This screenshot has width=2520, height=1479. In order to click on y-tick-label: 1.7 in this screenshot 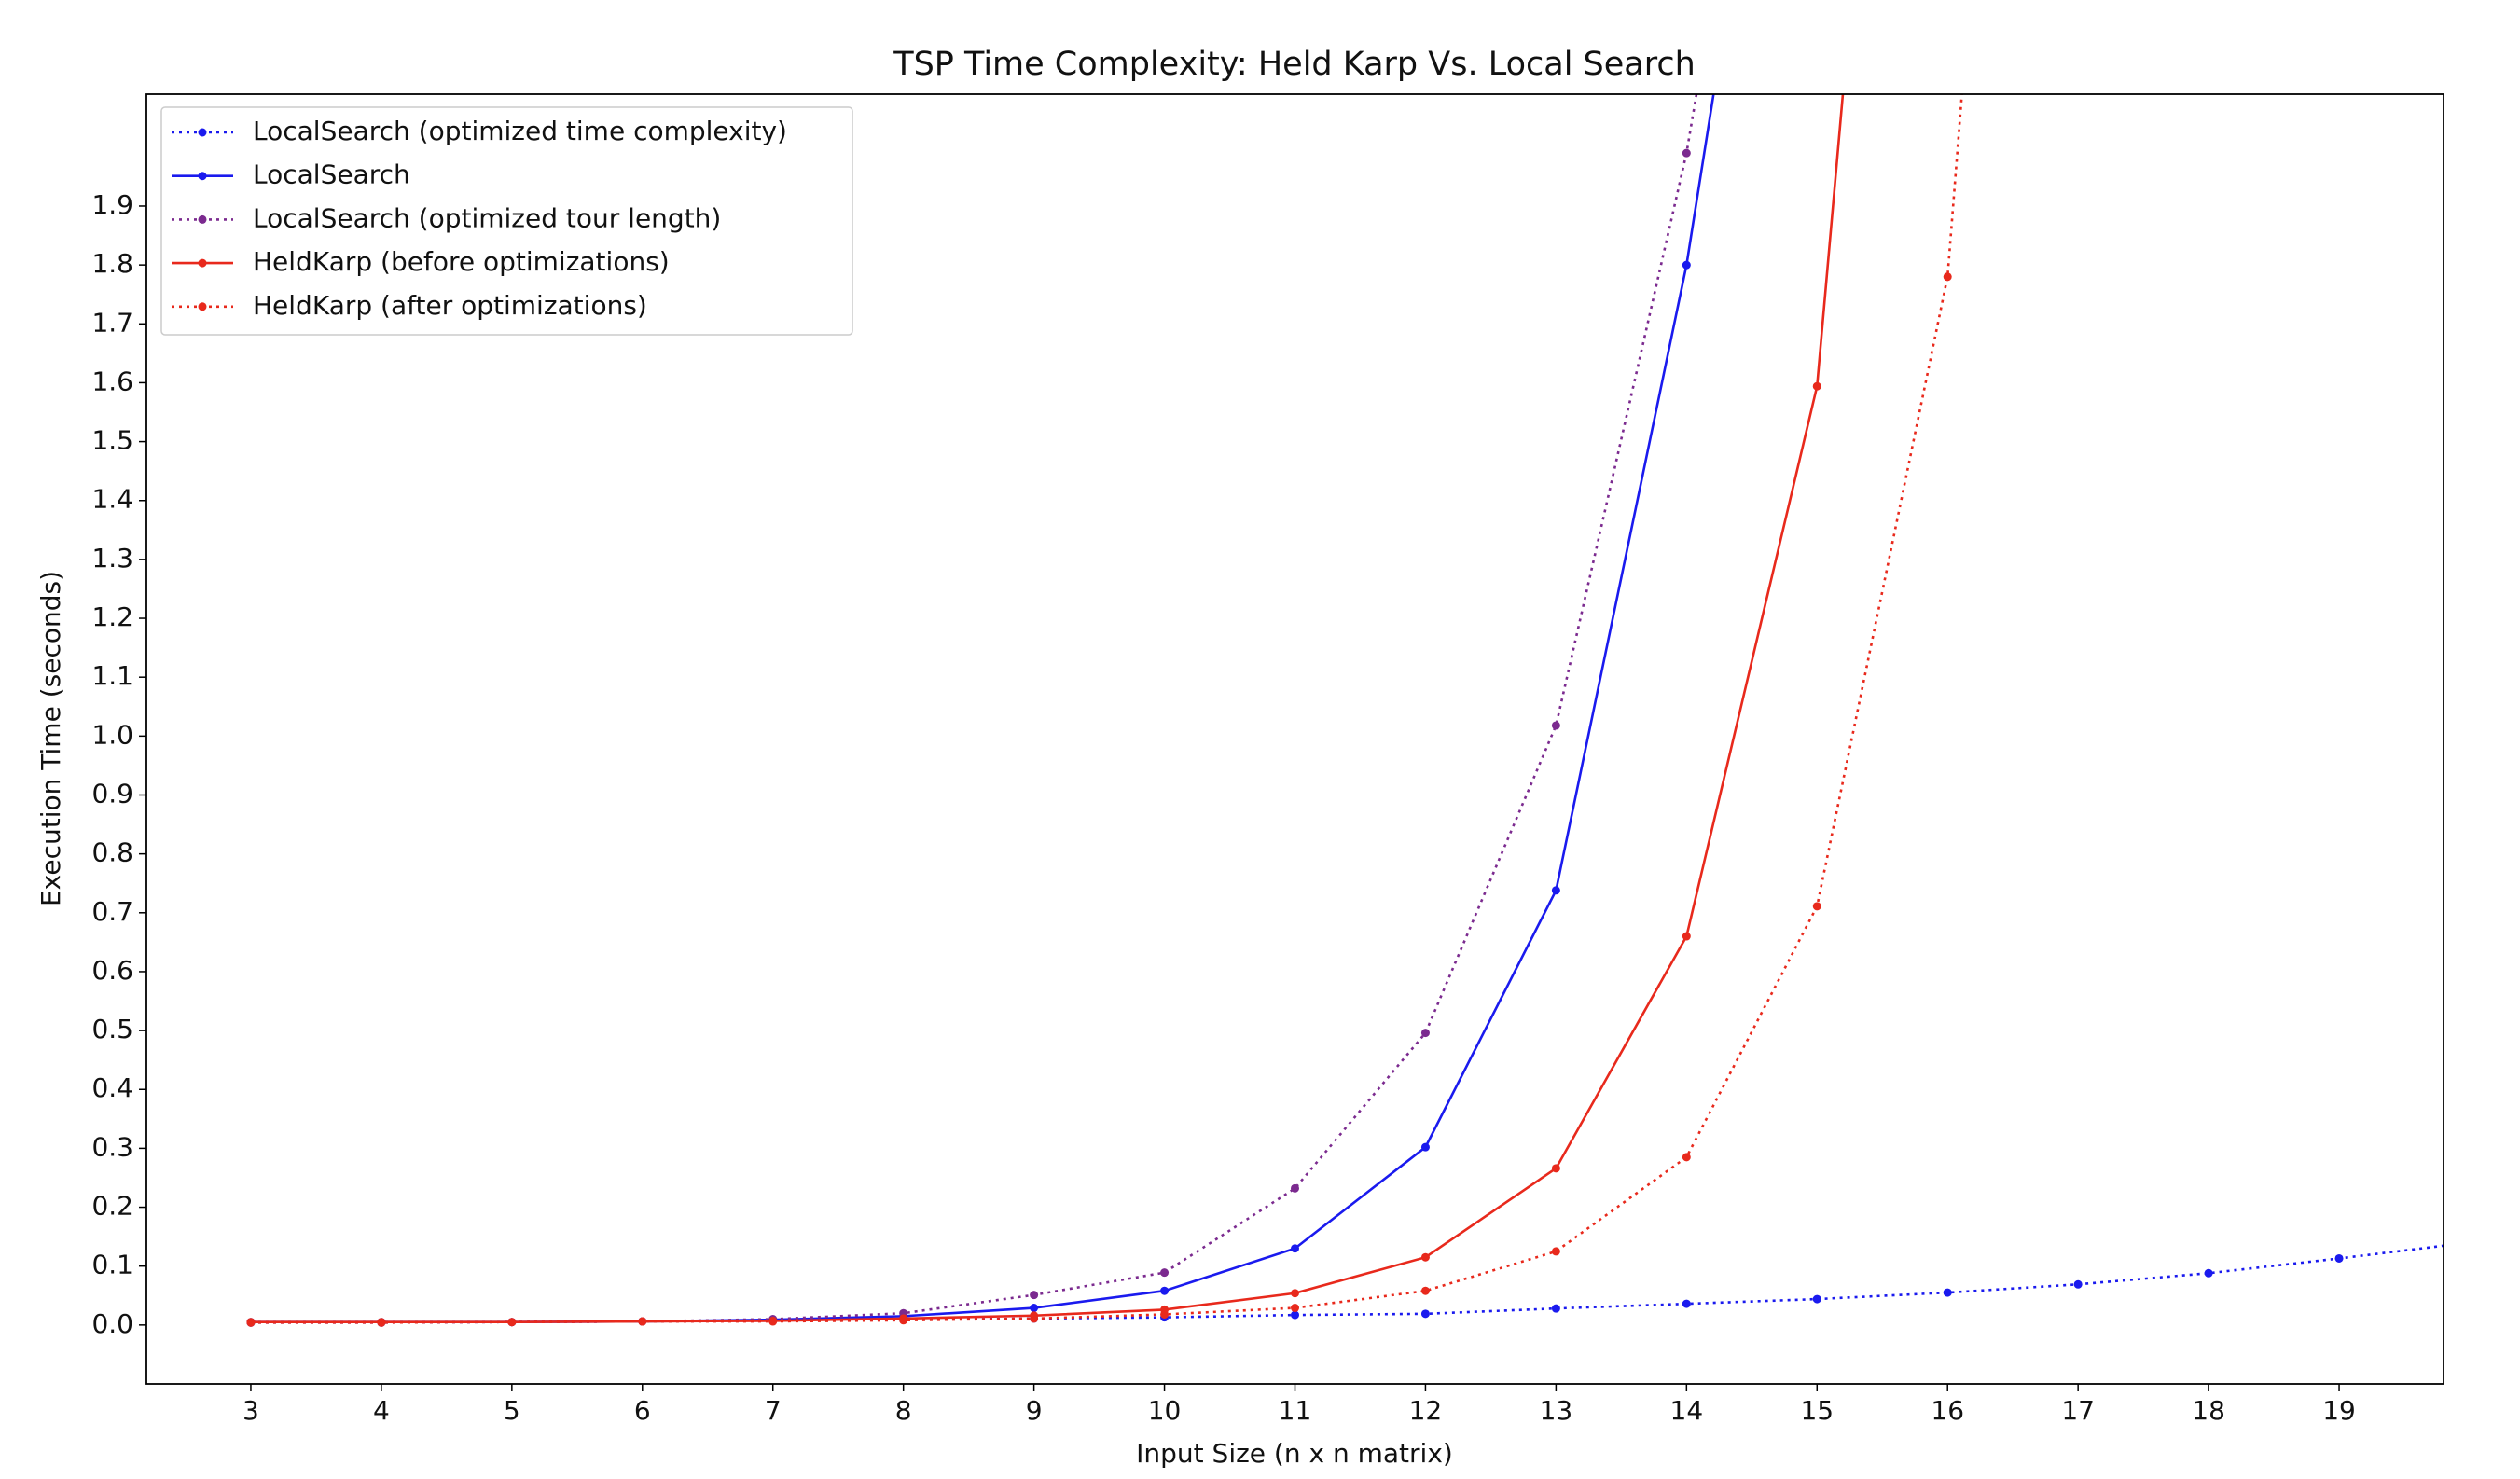, I will do `click(112, 322)`.